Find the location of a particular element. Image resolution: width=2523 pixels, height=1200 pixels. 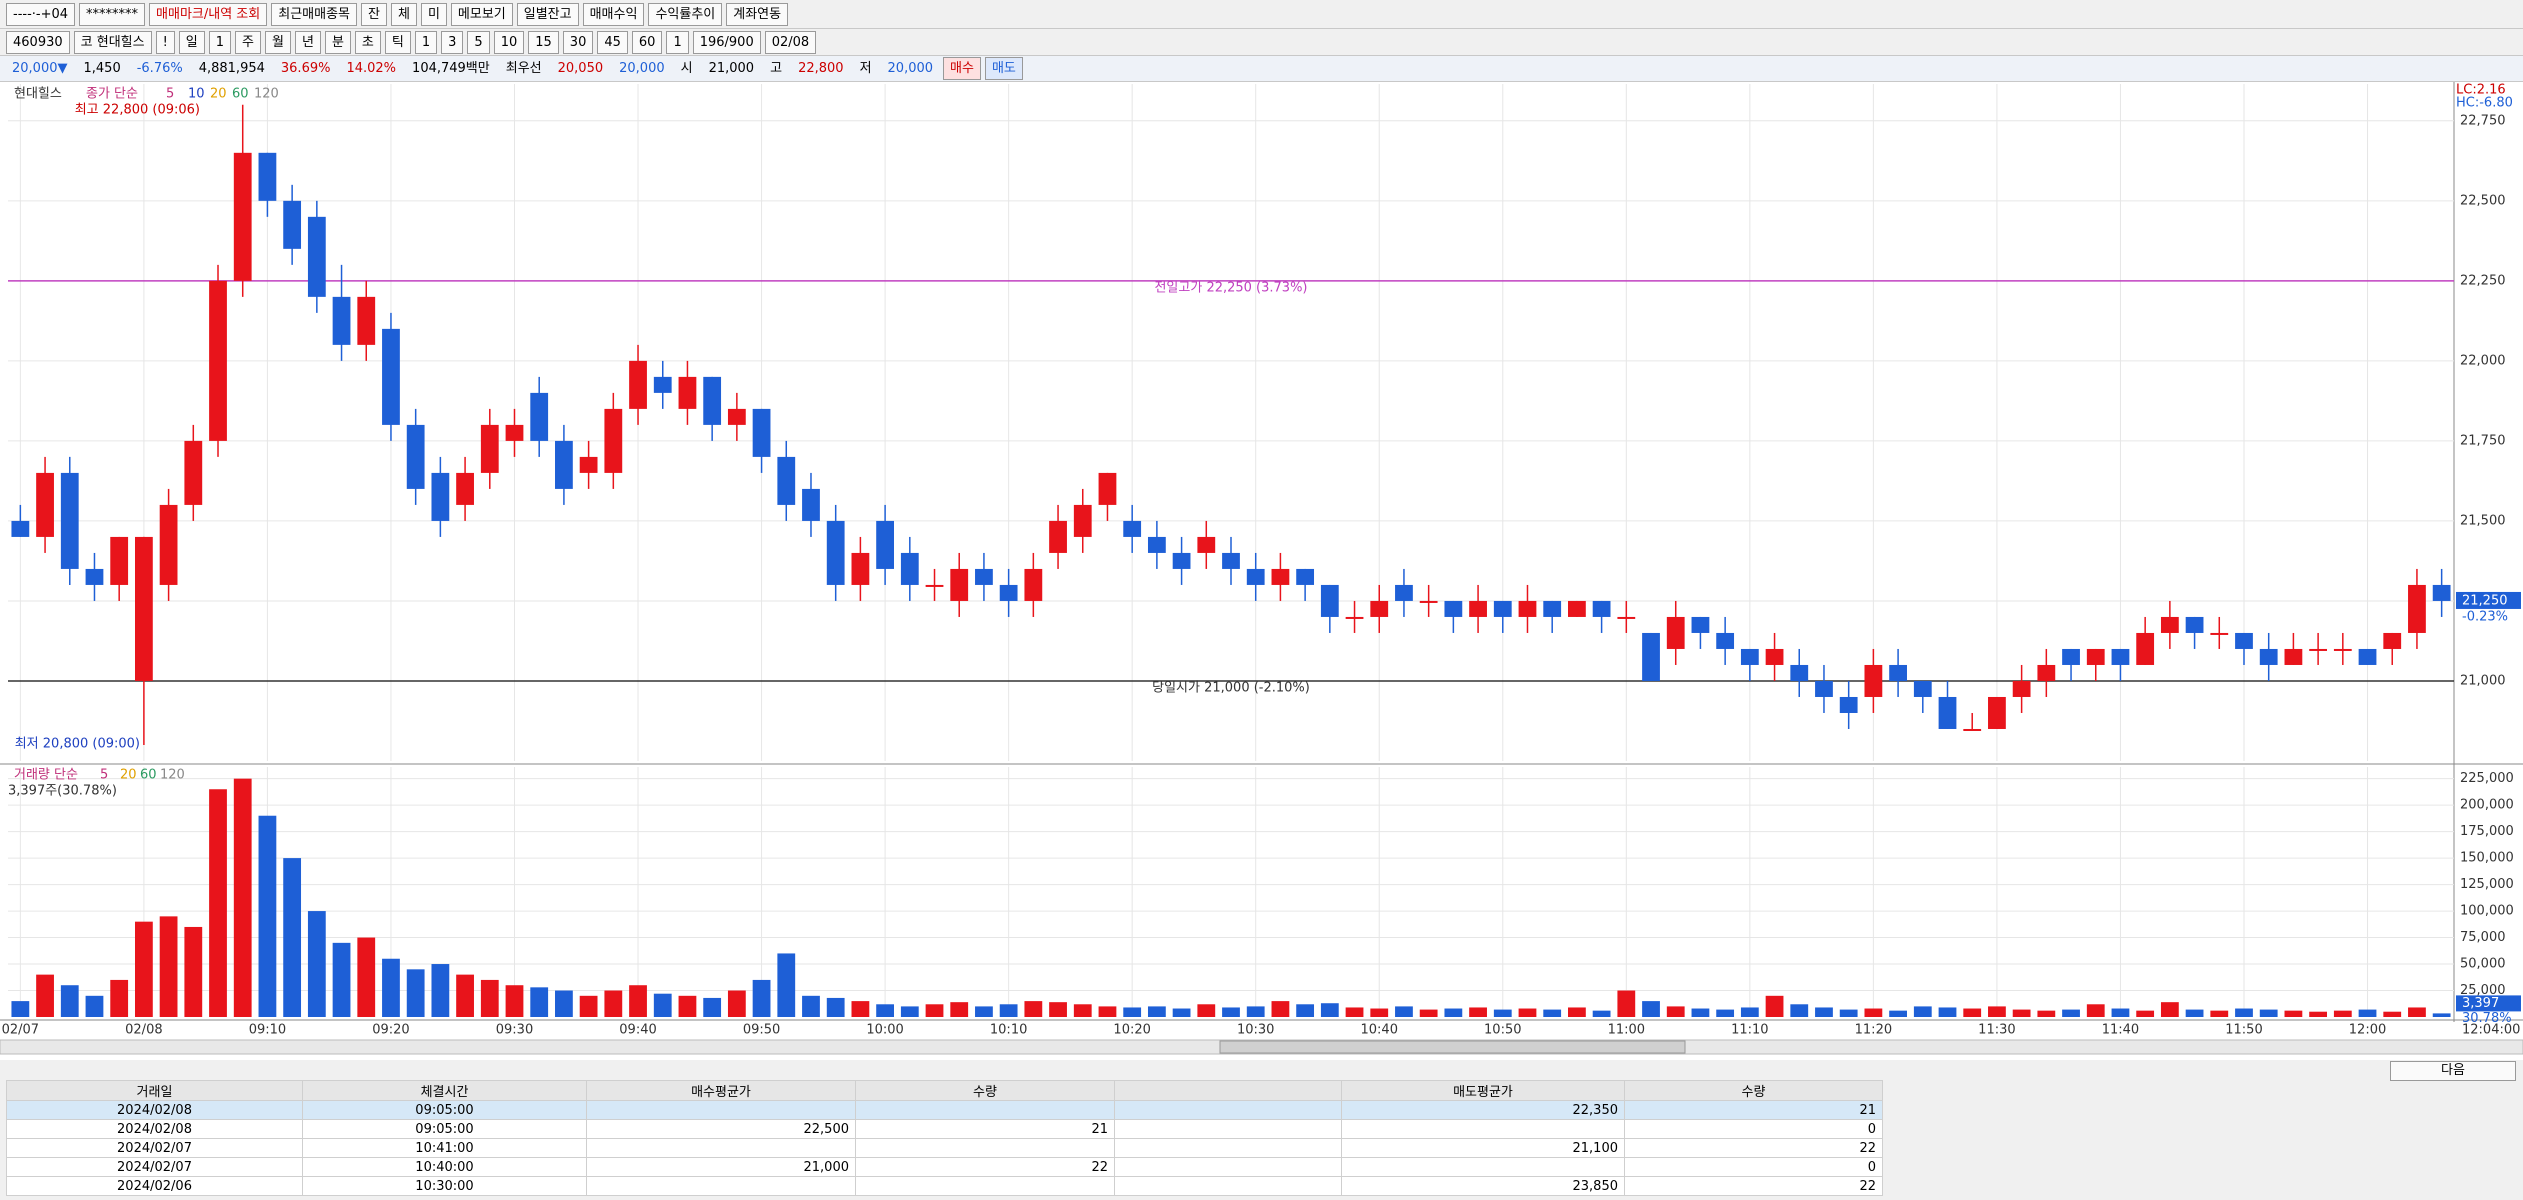

table-row: 2024/02/08 09:05:00 22,350 21 is located at coordinates (944, 1110).